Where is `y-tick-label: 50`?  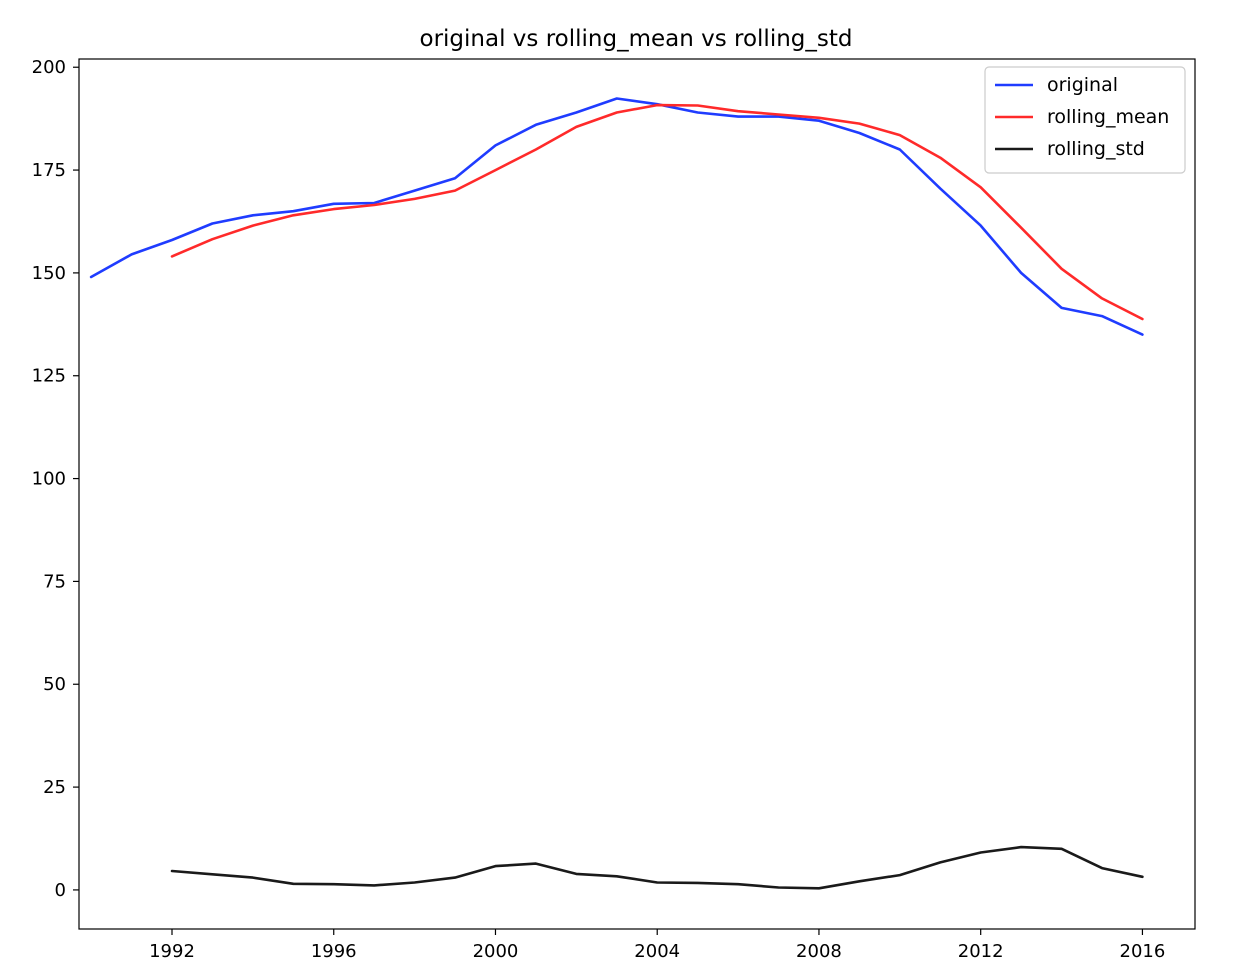
y-tick-label: 50 is located at coordinates (54, 684).